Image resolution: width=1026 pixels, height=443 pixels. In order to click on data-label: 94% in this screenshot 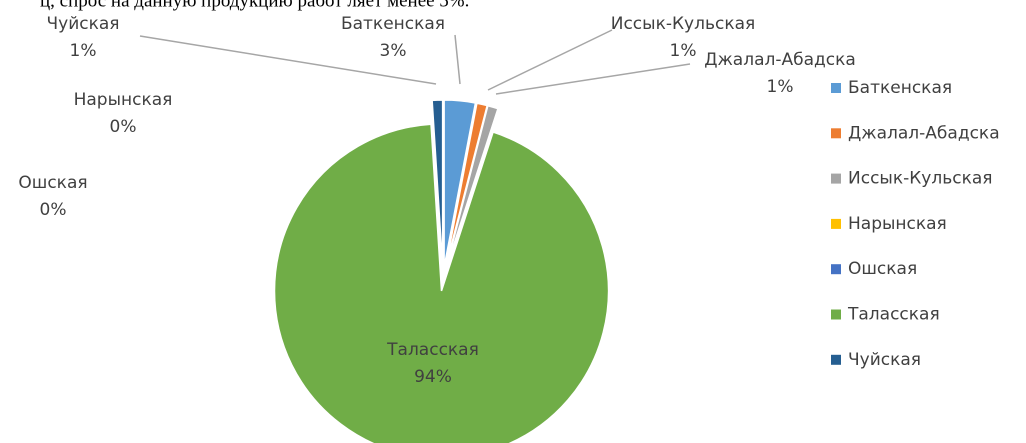, I will do `click(433, 377)`.